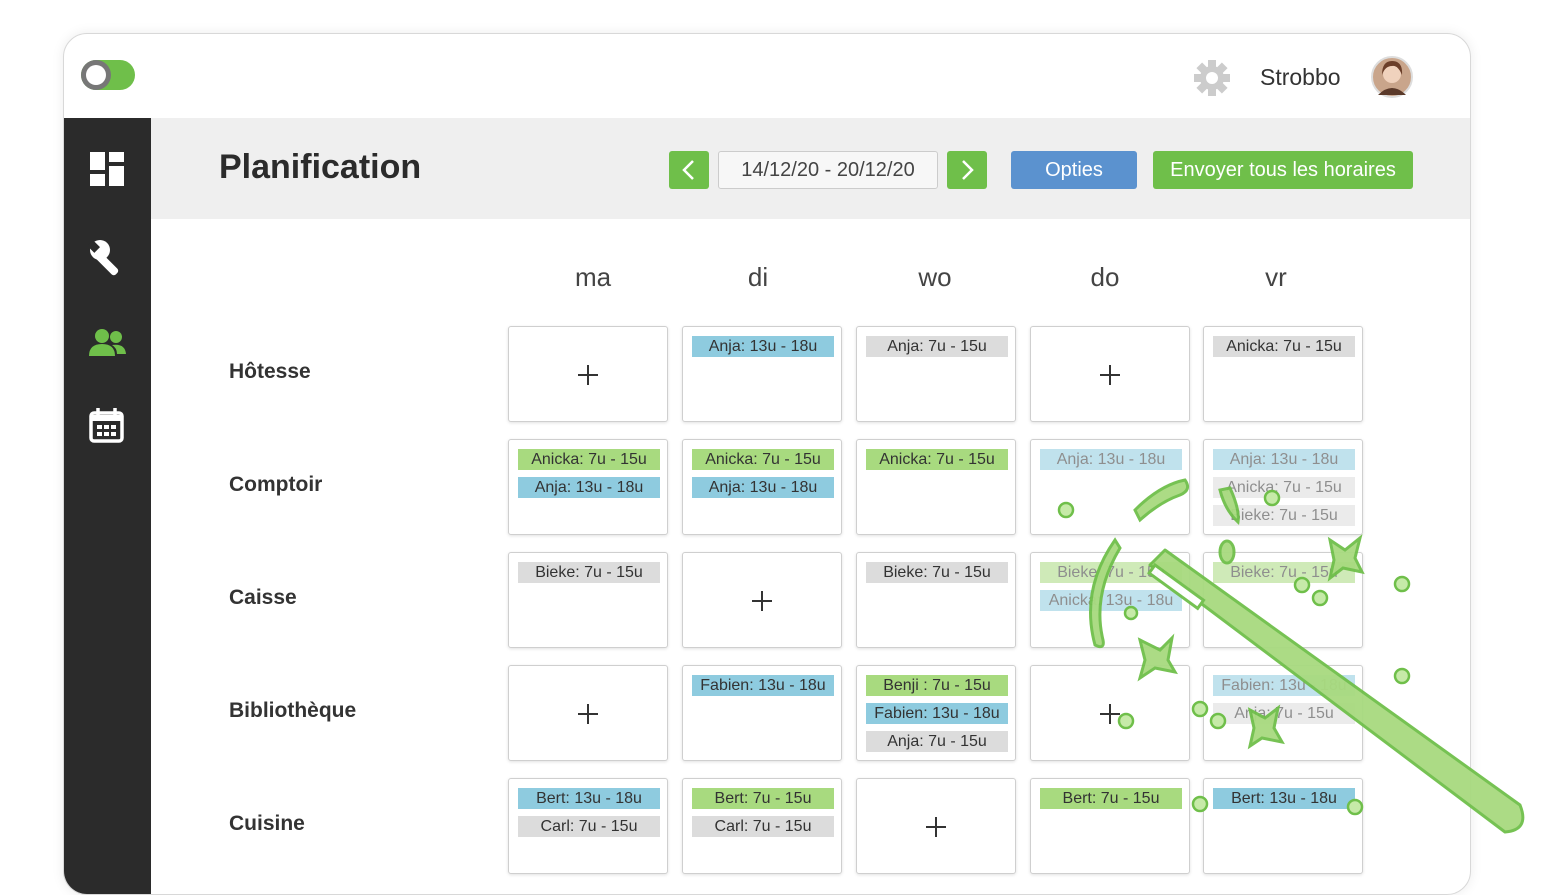  Describe the element at coordinates (107, 426) in the screenshot. I see `calendar-icon` at that location.